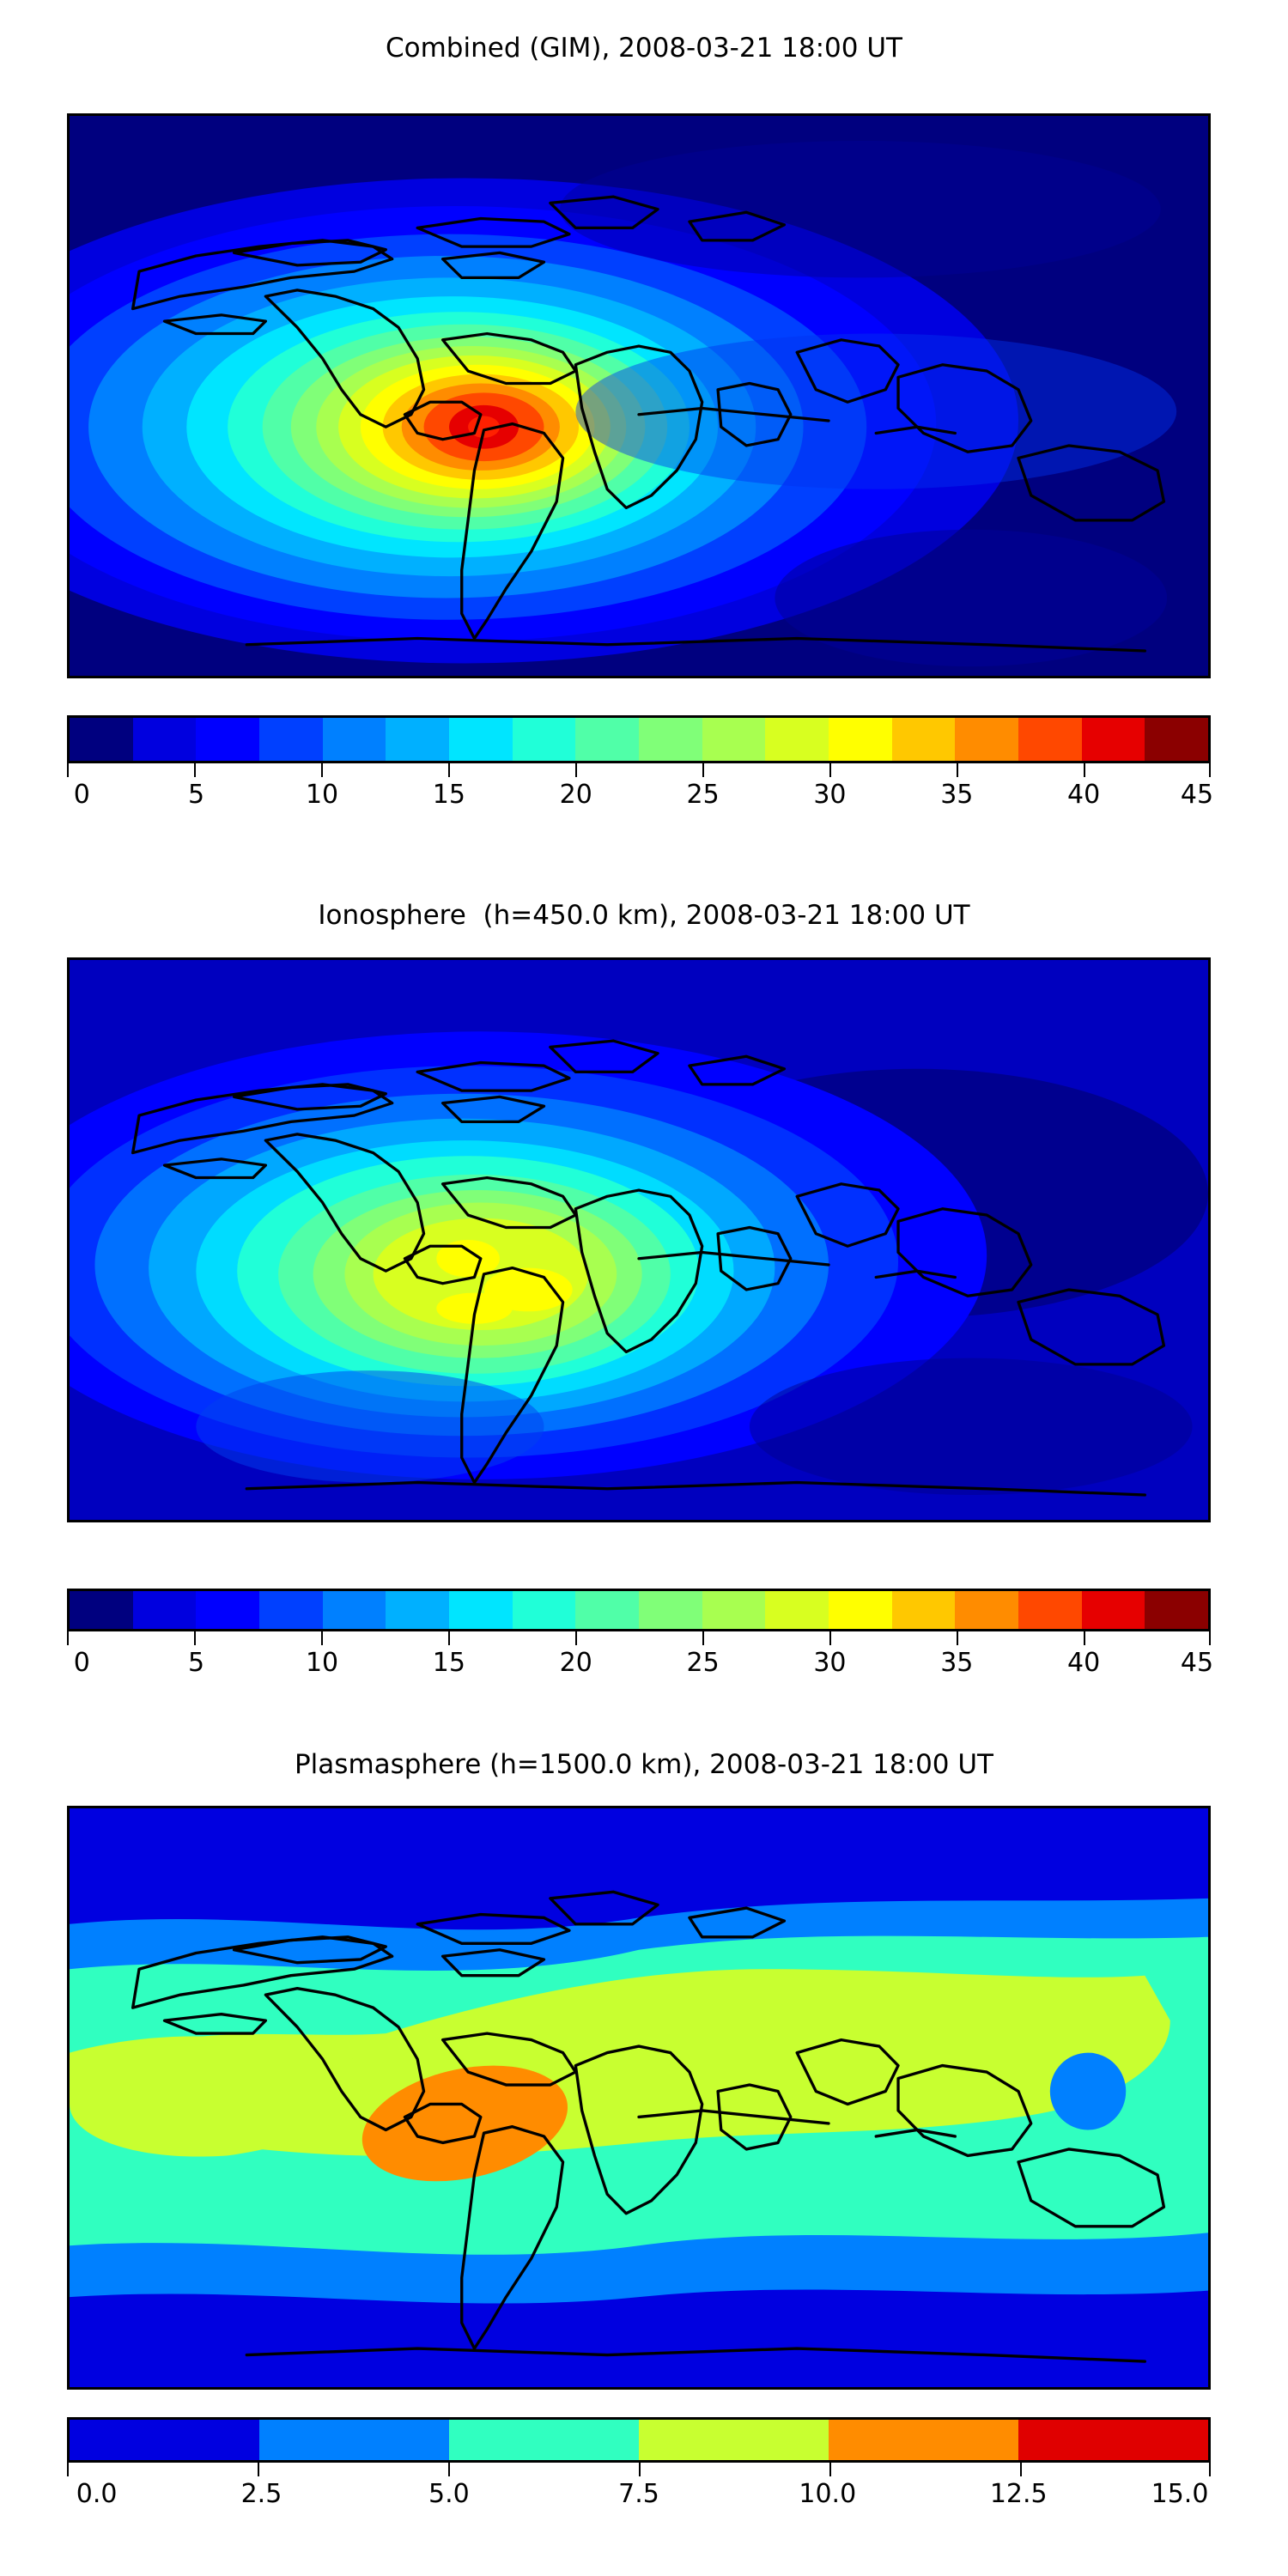 The height and width of the screenshot is (2576, 1288). I want to click on colorbar-plasmasphere, so click(639, 2440).